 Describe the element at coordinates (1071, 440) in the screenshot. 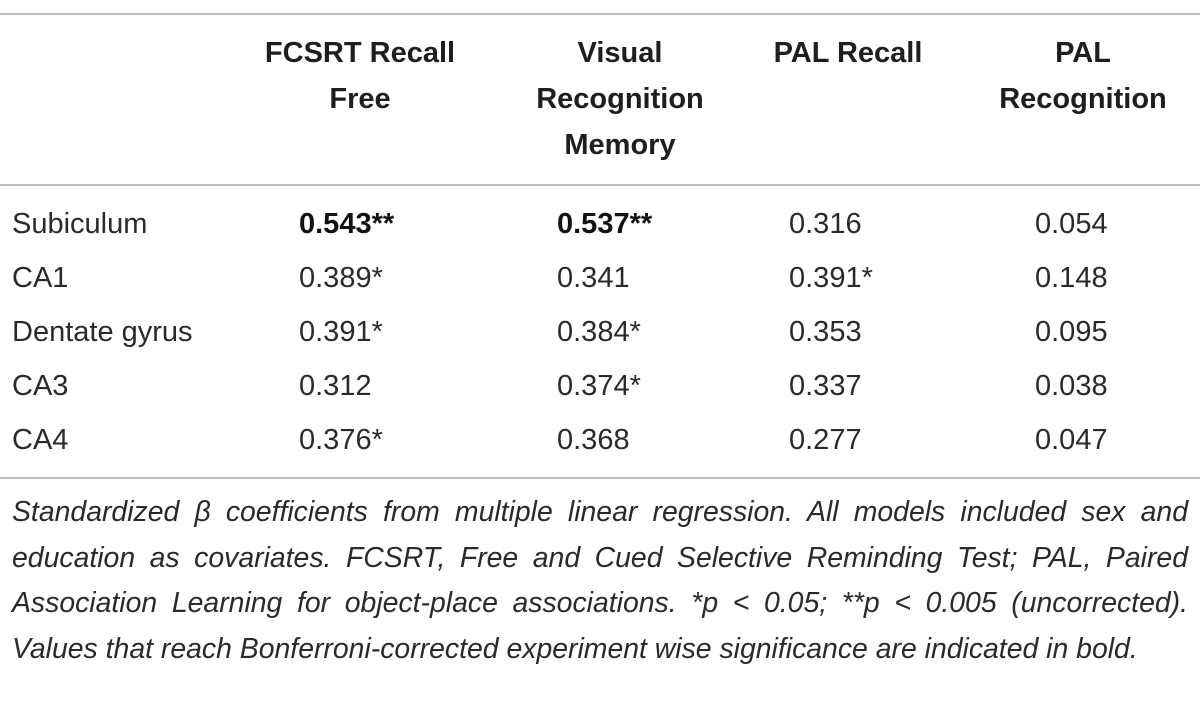

I see `table-cell: 0.047` at that location.